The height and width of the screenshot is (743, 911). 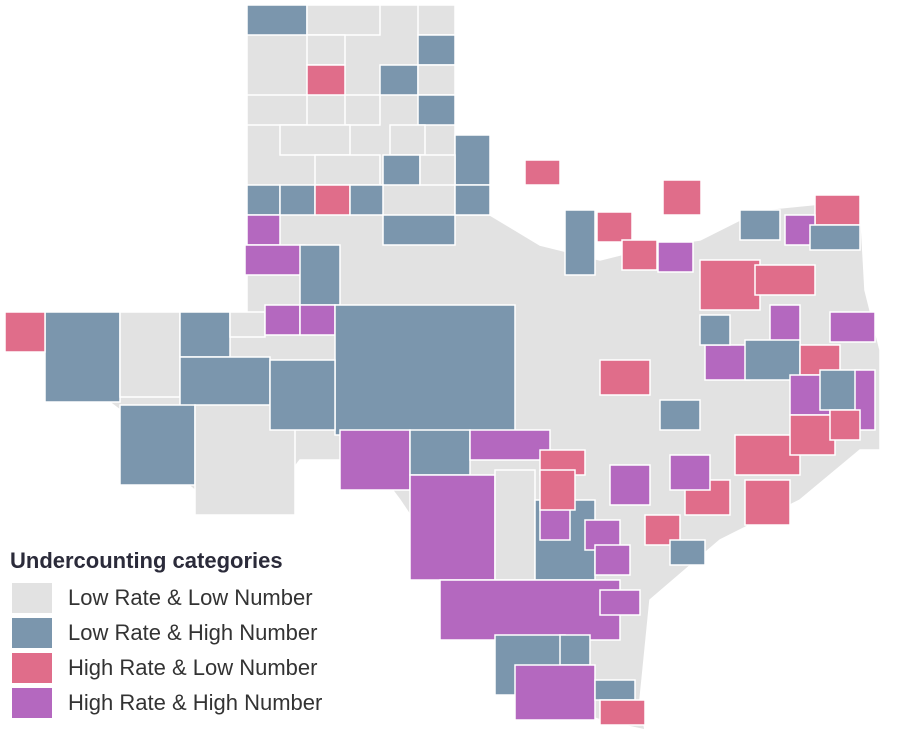 I want to click on legend-label: High Rate & High Number, so click(x=195, y=702).